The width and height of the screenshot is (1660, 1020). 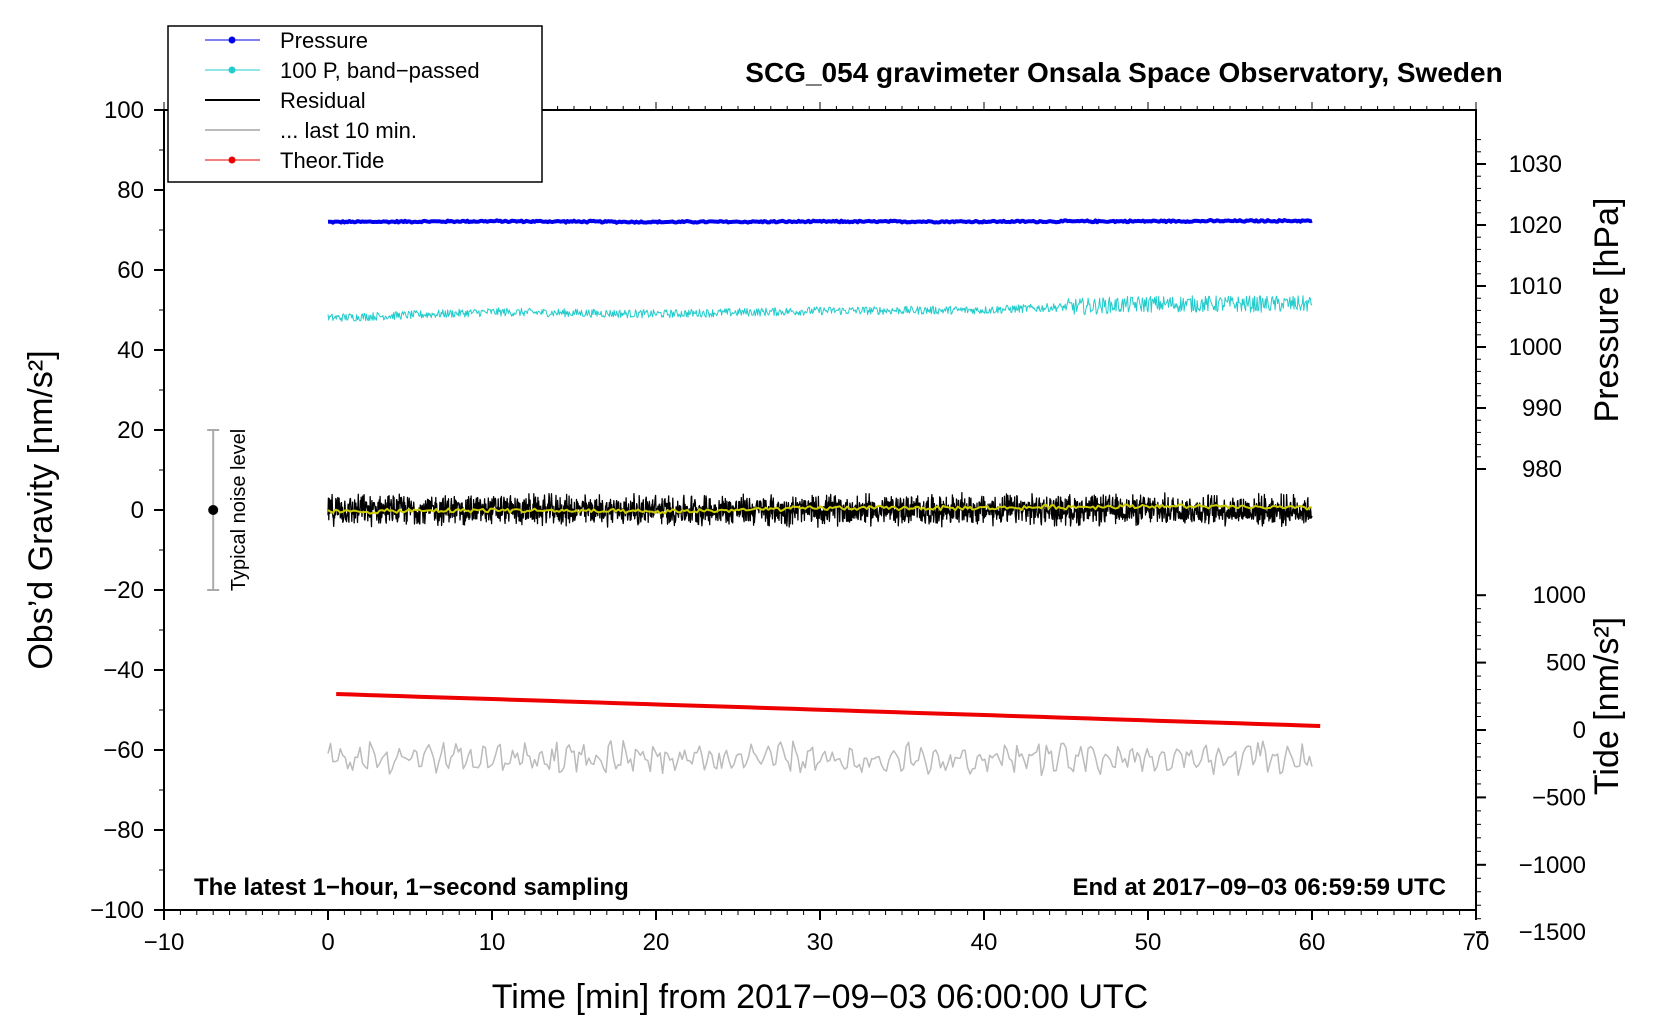 What do you see at coordinates (1312, 942) in the screenshot?
I see `x-tick-label: 60` at bounding box center [1312, 942].